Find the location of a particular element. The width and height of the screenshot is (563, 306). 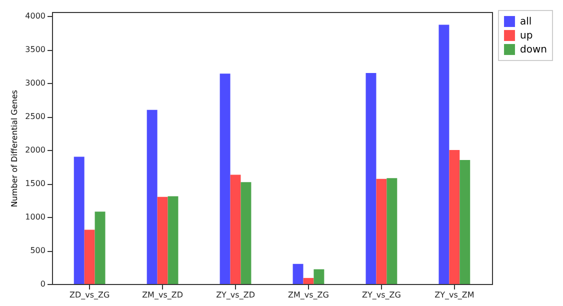

legend-label: all is located at coordinates (526, 22).